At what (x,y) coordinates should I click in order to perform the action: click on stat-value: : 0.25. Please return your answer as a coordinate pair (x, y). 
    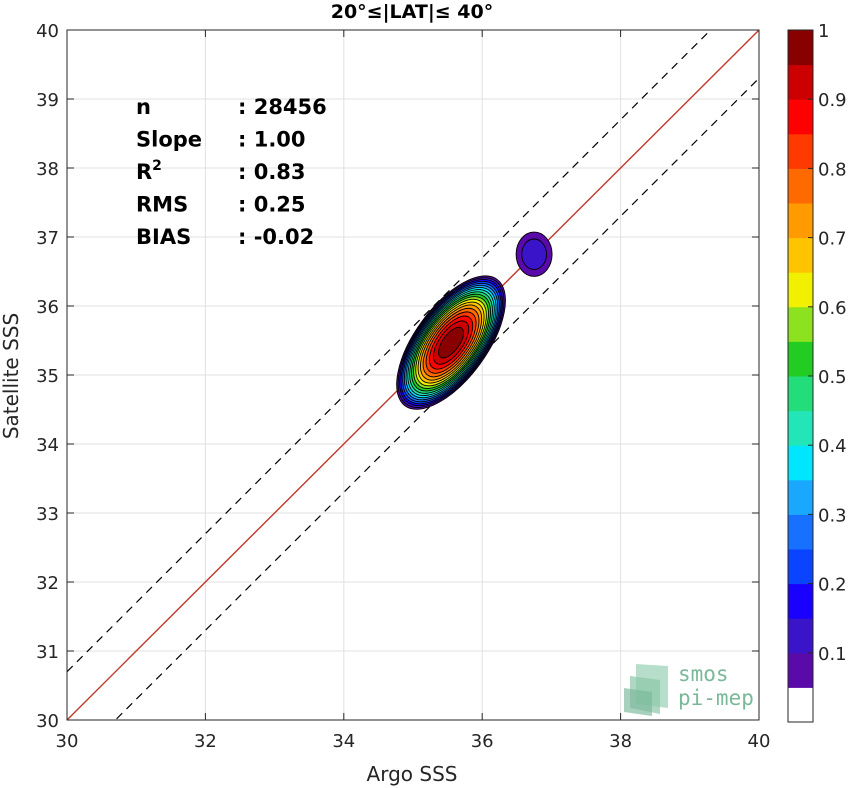
    Looking at the image, I should click on (272, 205).